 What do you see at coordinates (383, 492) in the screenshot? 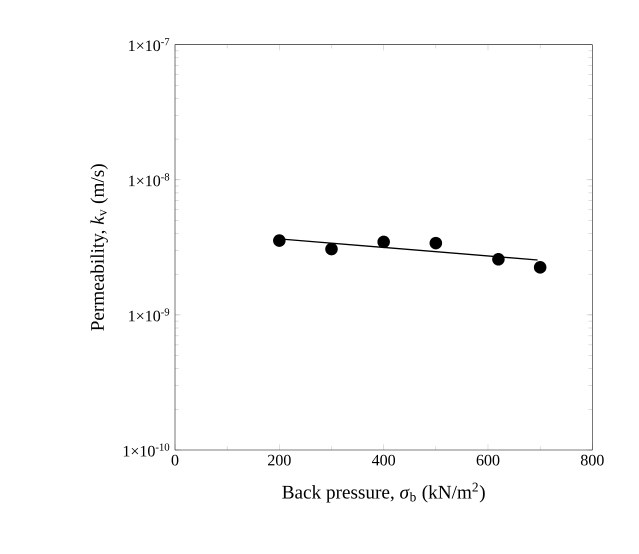
I see `x-axis-title: Back pressure, σ$_{b}$ (kN/m$^{2}$)` at bounding box center [383, 492].